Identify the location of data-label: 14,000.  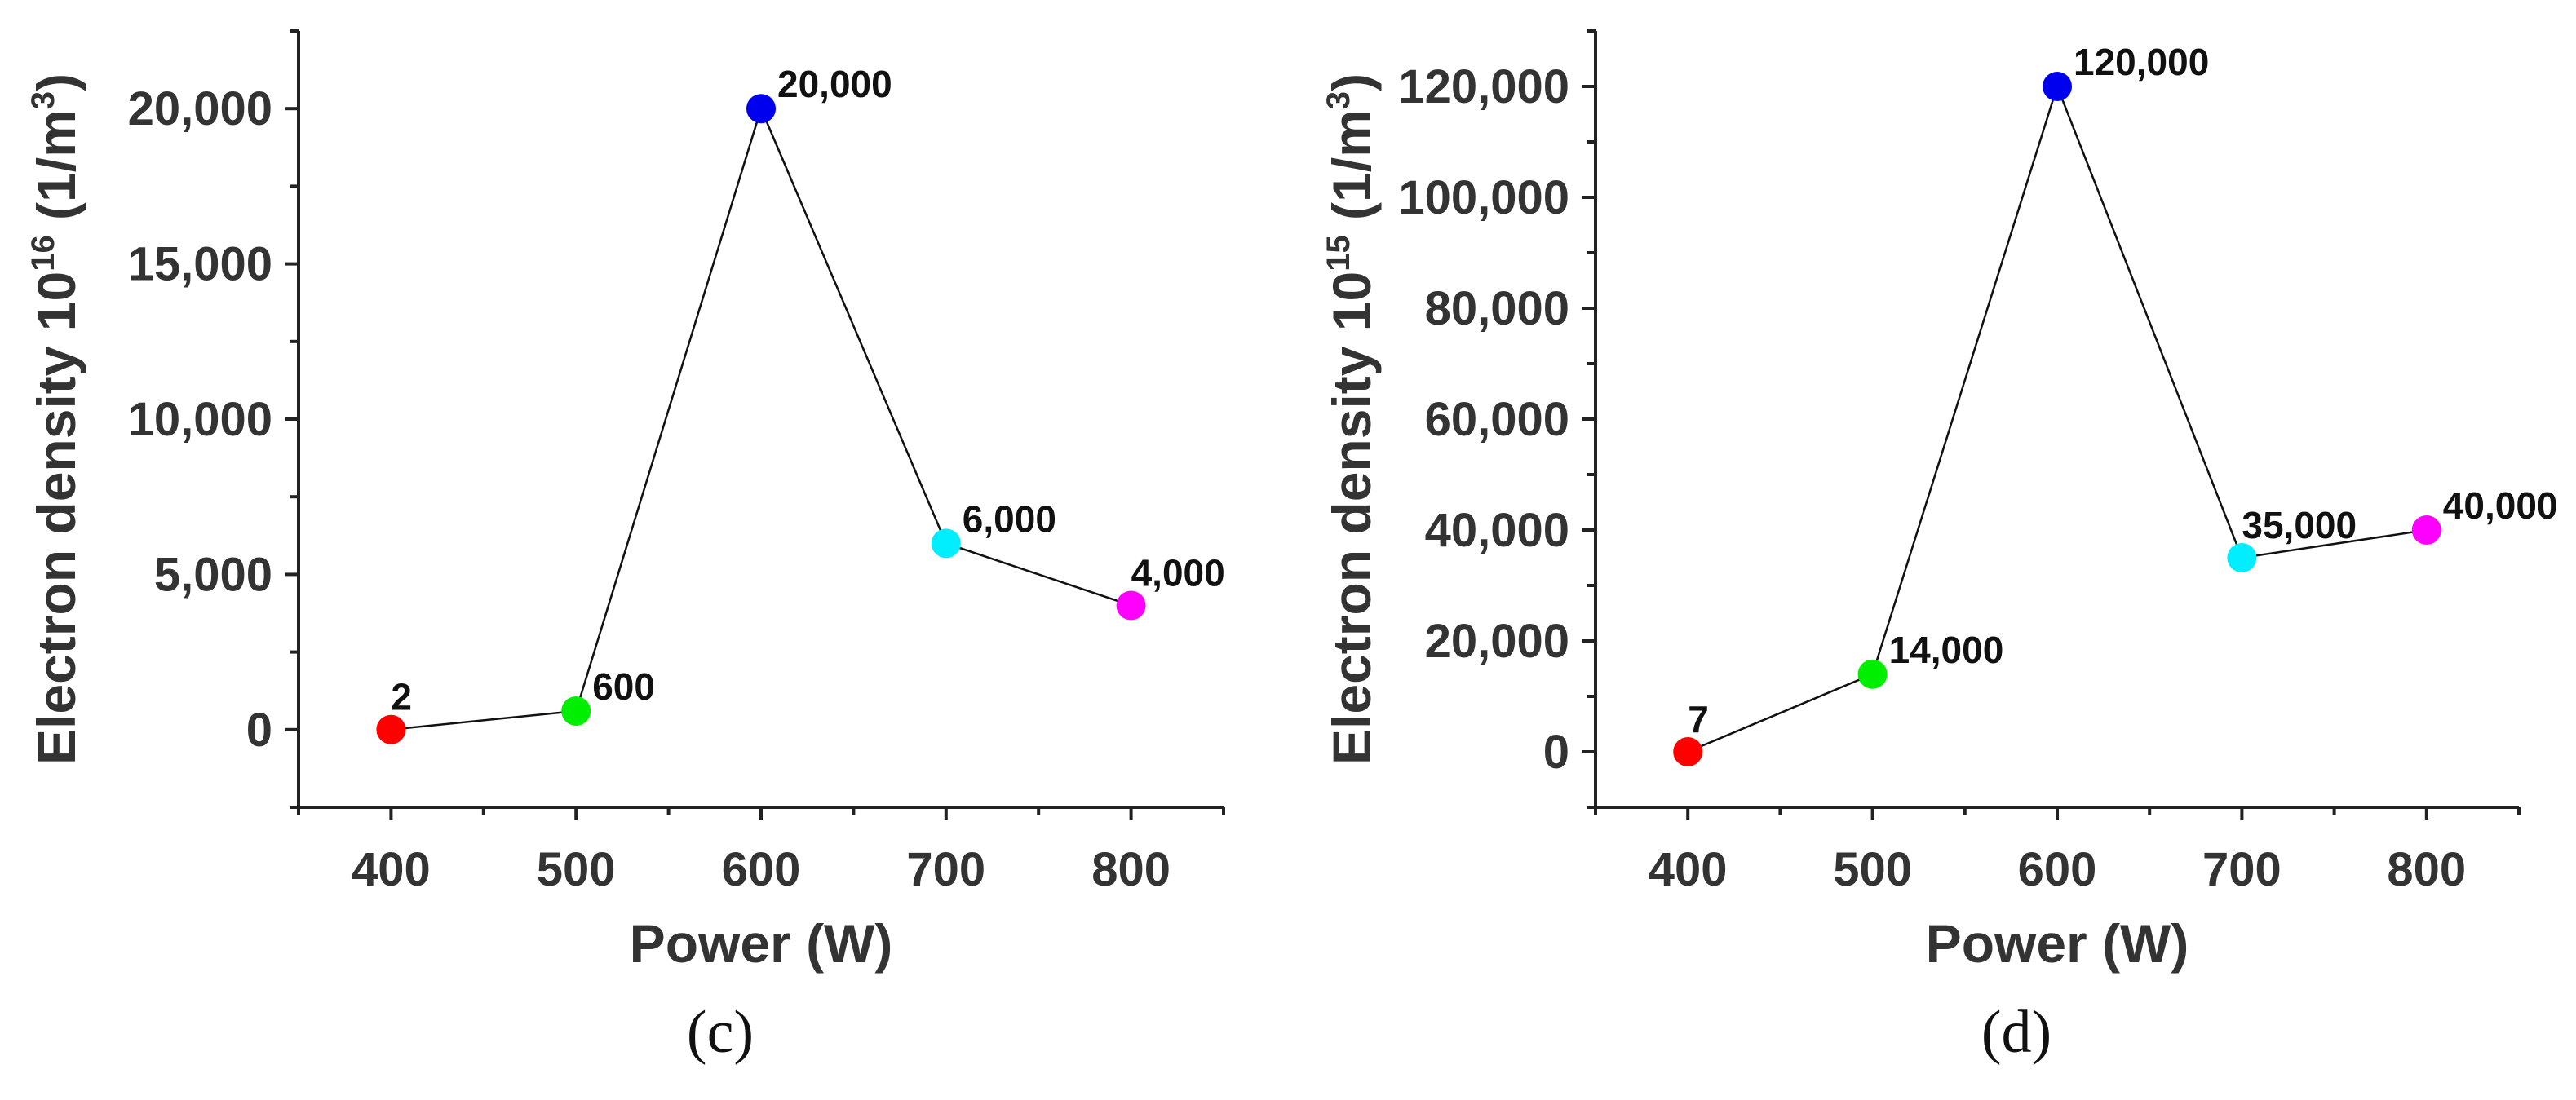
(1946, 650).